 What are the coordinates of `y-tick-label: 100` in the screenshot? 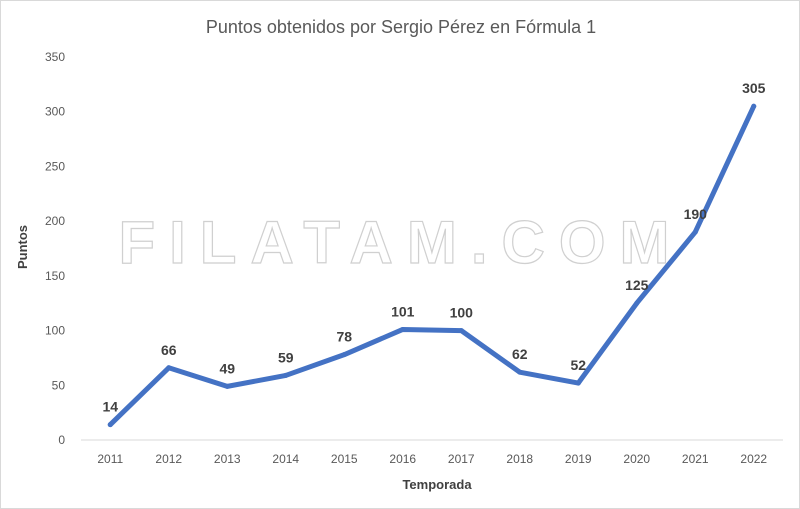 It's located at (55, 331).